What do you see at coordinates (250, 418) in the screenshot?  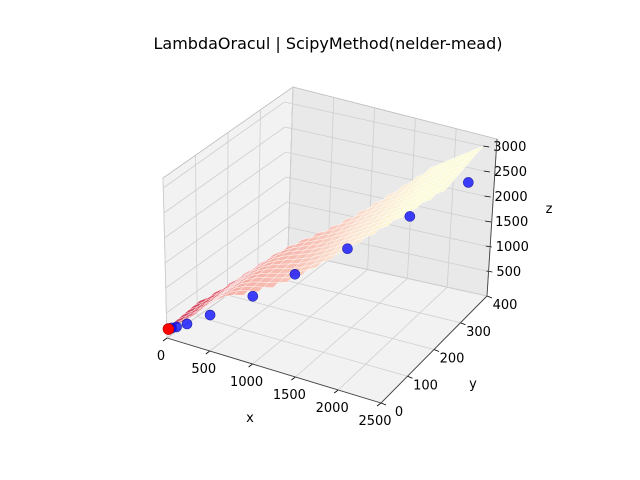 I see `x-axis-label: x` at bounding box center [250, 418].